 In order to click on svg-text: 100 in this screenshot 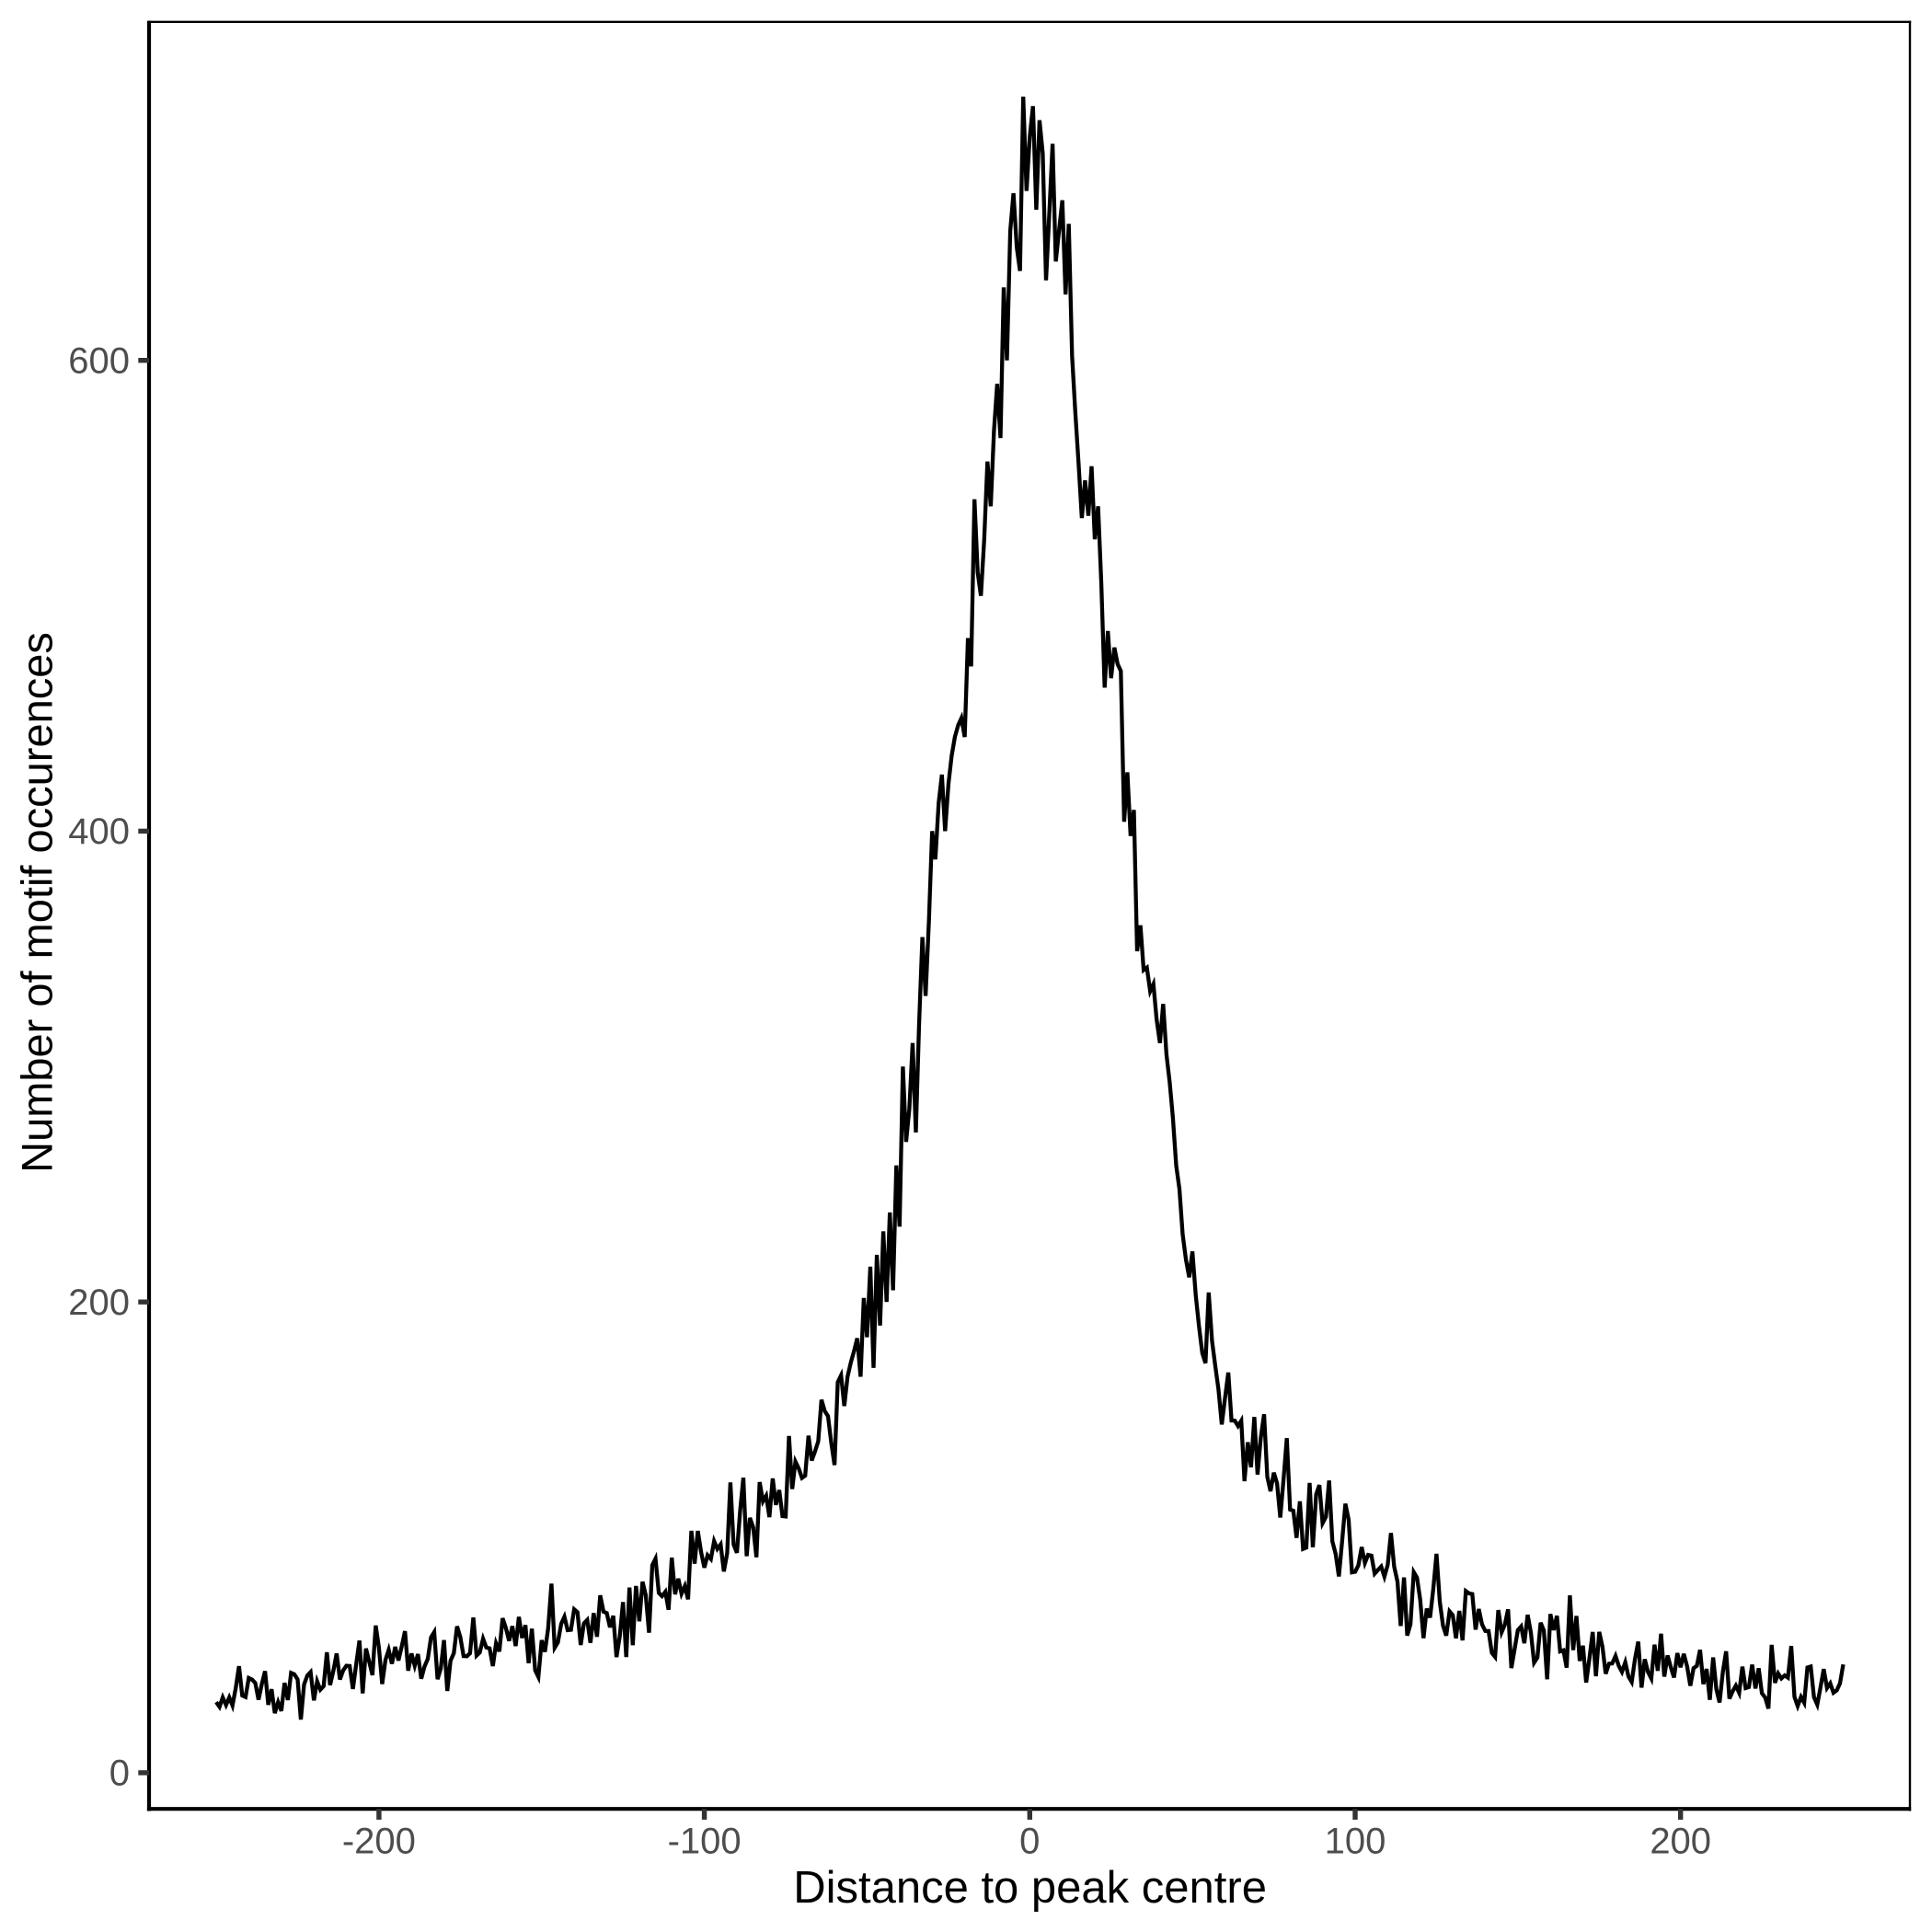, I will do `click(1355, 1842)`.